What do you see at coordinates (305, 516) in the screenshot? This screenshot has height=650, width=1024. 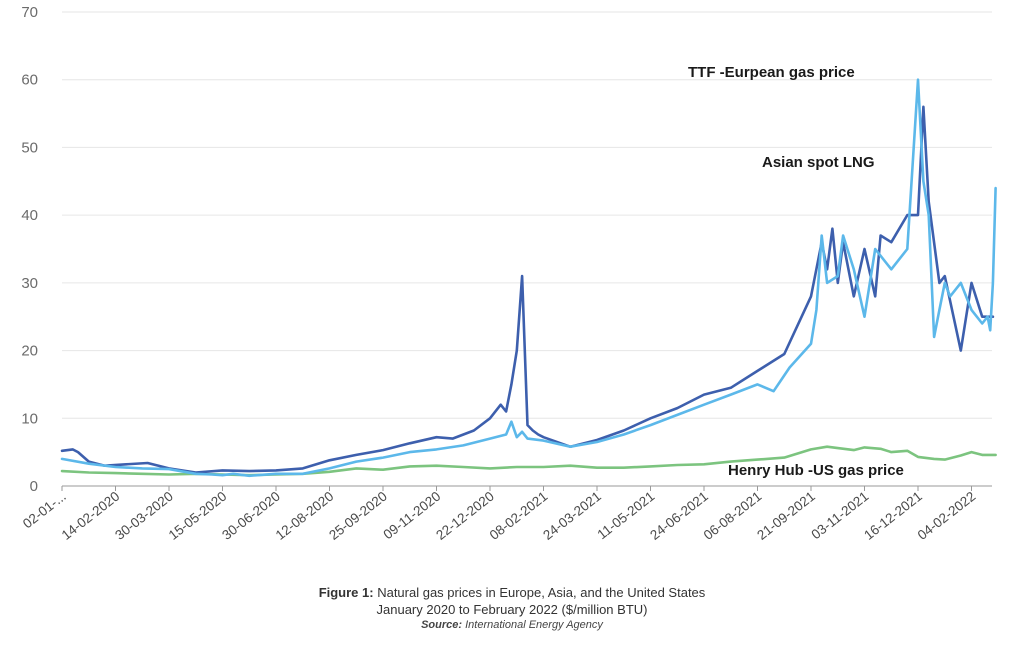 I see `x-tick-label: 12-08-2020` at bounding box center [305, 516].